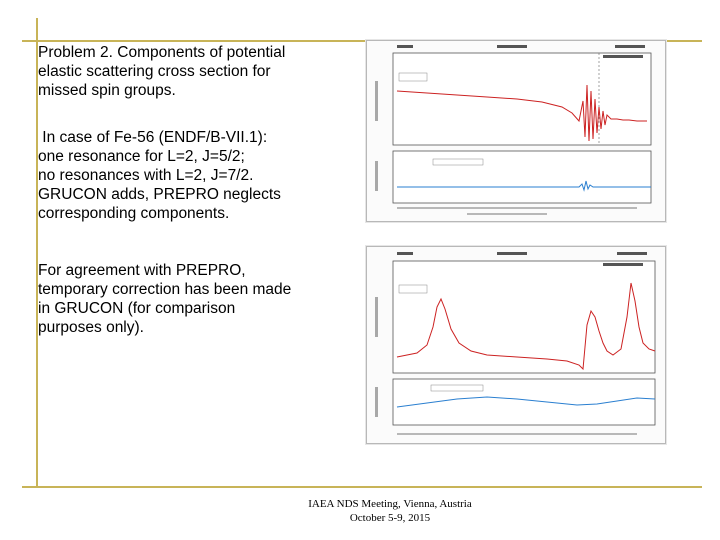 The width and height of the screenshot is (720, 540). Describe the element at coordinates (362, 41) in the screenshot. I see `decorative-top-rule` at that location.